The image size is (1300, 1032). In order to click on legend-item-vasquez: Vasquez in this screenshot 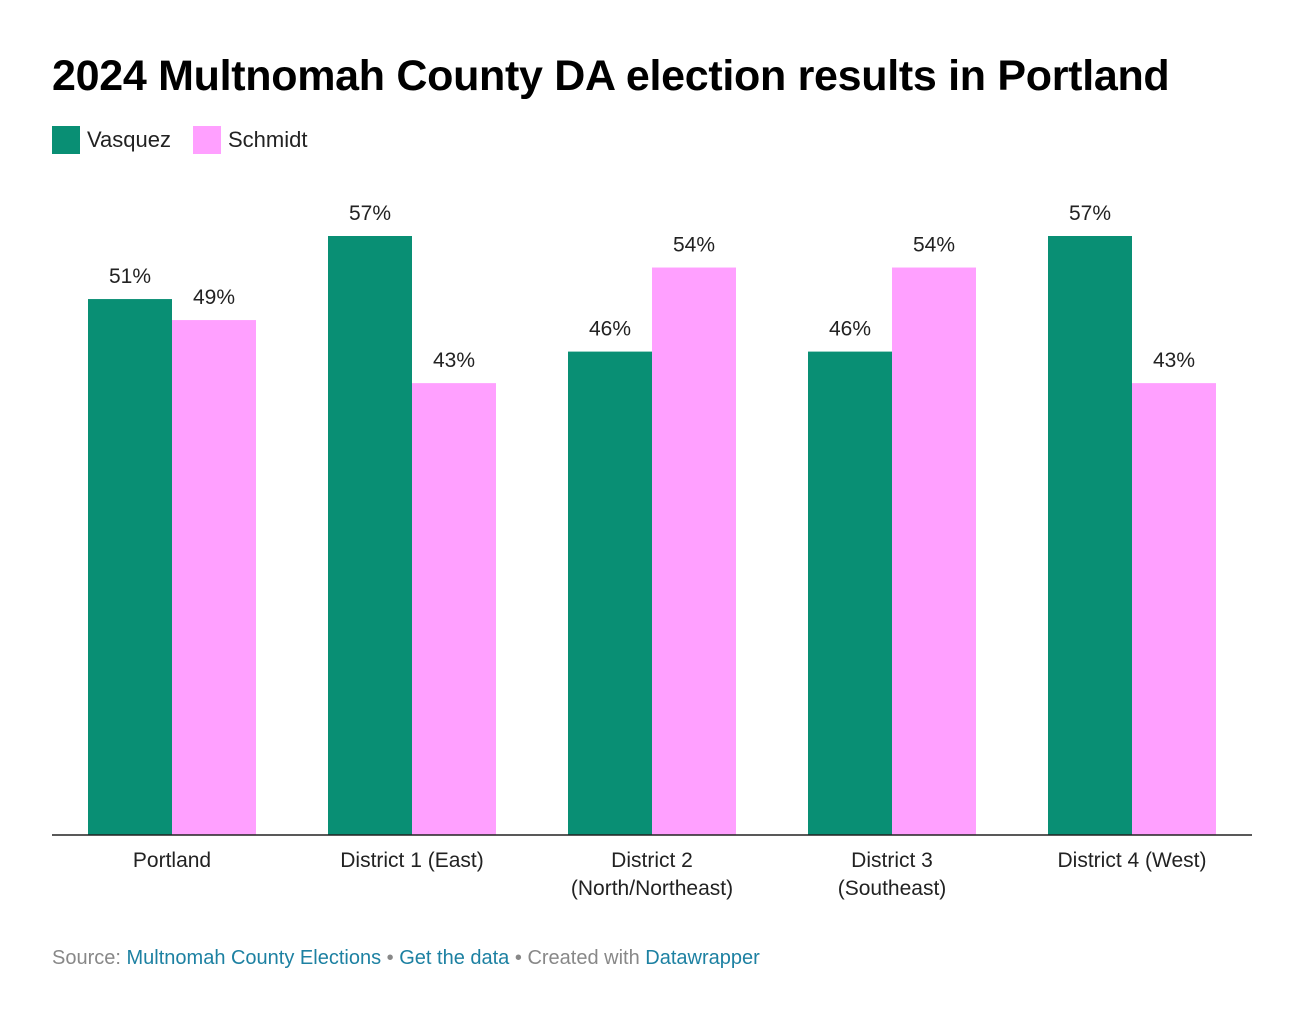, I will do `click(111, 140)`.